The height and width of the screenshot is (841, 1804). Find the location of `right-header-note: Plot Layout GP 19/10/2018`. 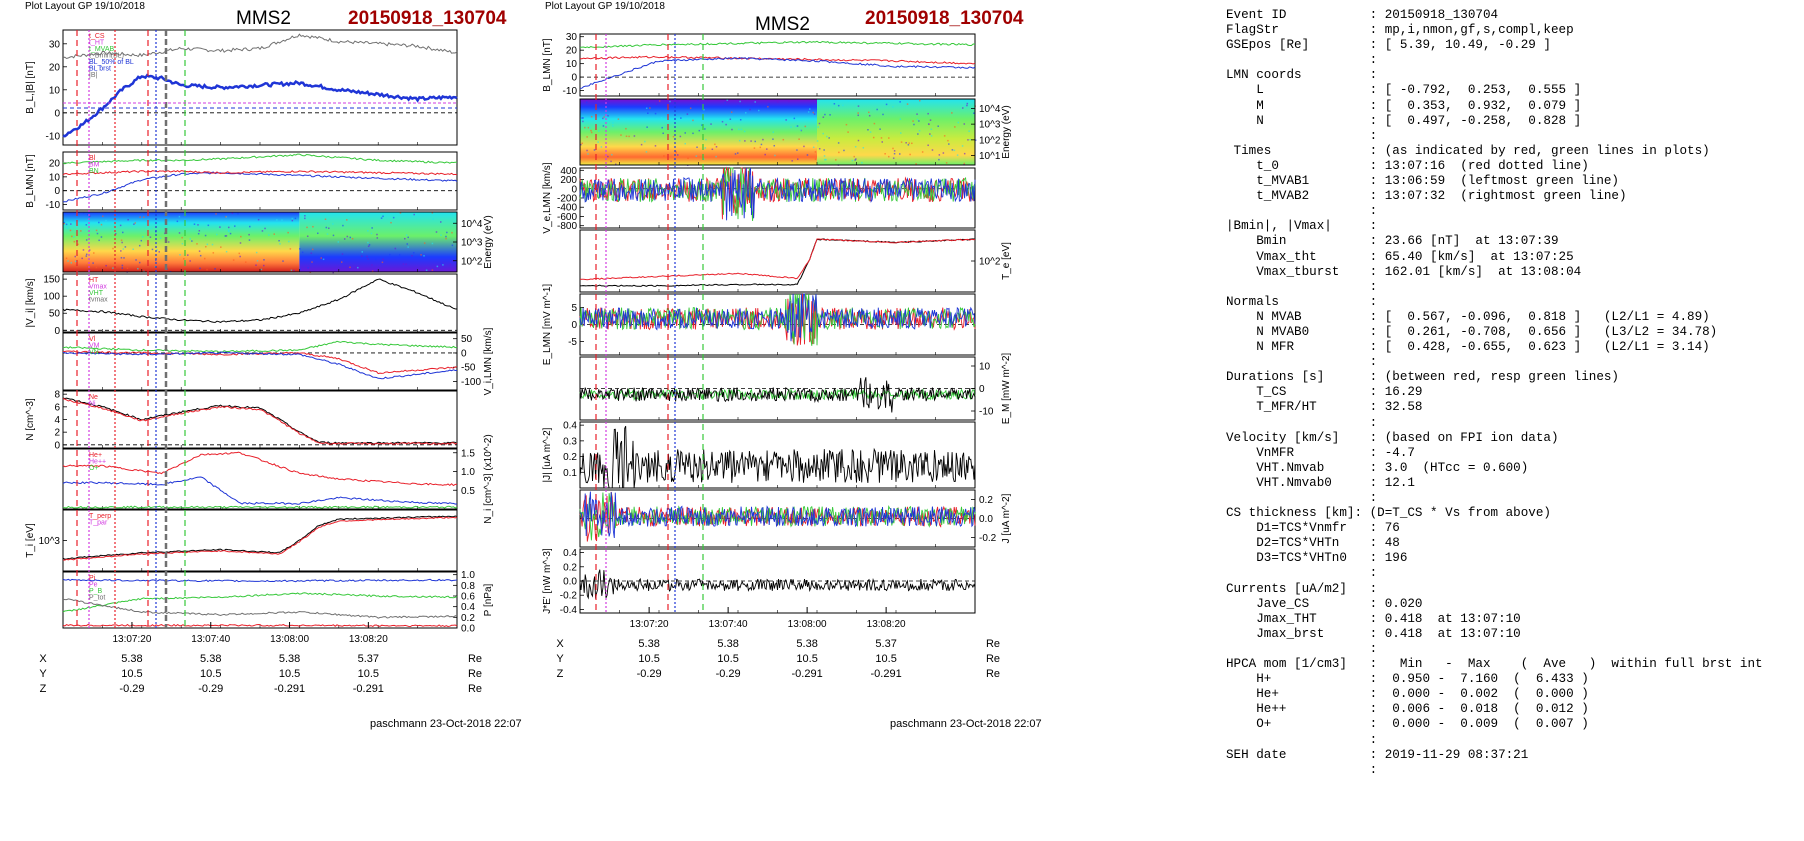

right-header-note: Plot Layout GP 19/10/2018 is located at coordinates (605, 6).